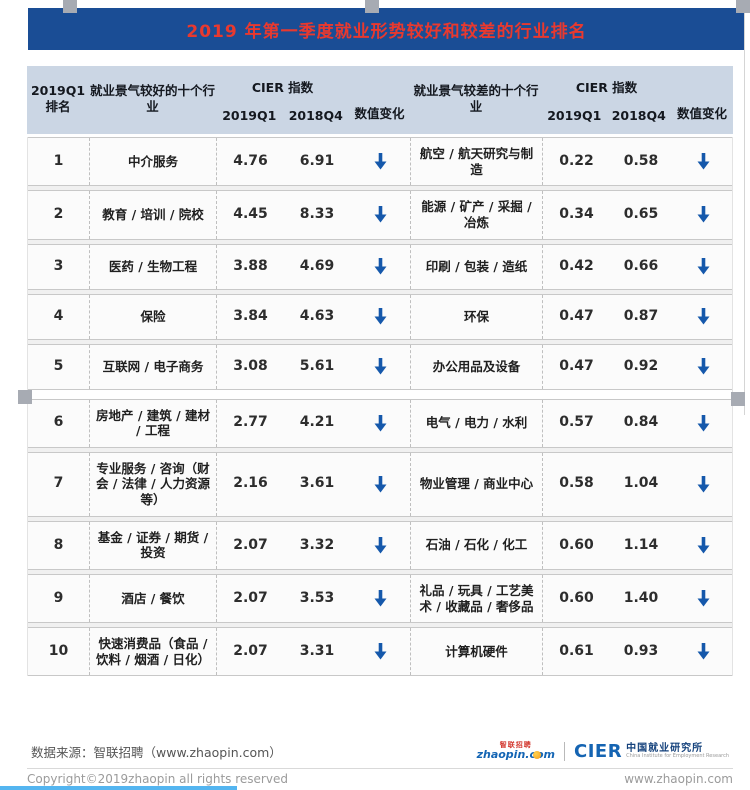  What do you see at coordinates (738, 399) in the screenshot?
I see `selection-handle-middle-right` at bounding box center [738, 399].